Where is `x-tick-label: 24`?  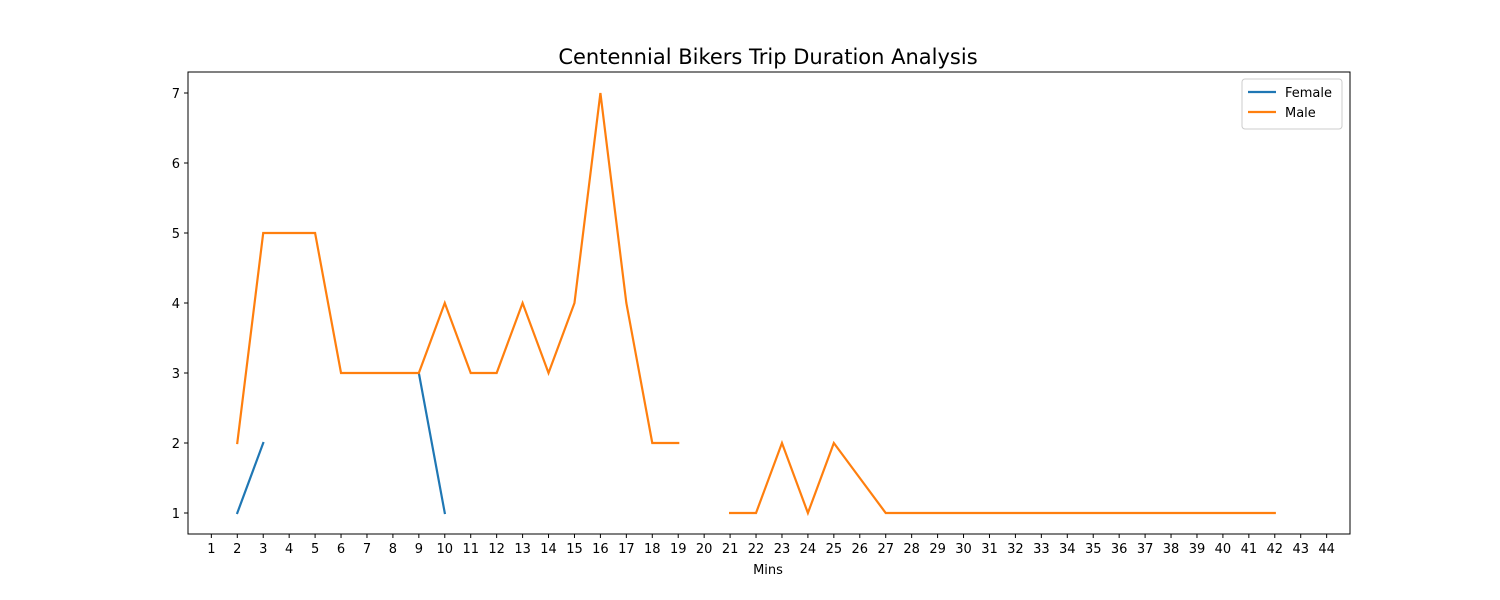
x-tick-label: 24 is located at coordinates (808, 549).